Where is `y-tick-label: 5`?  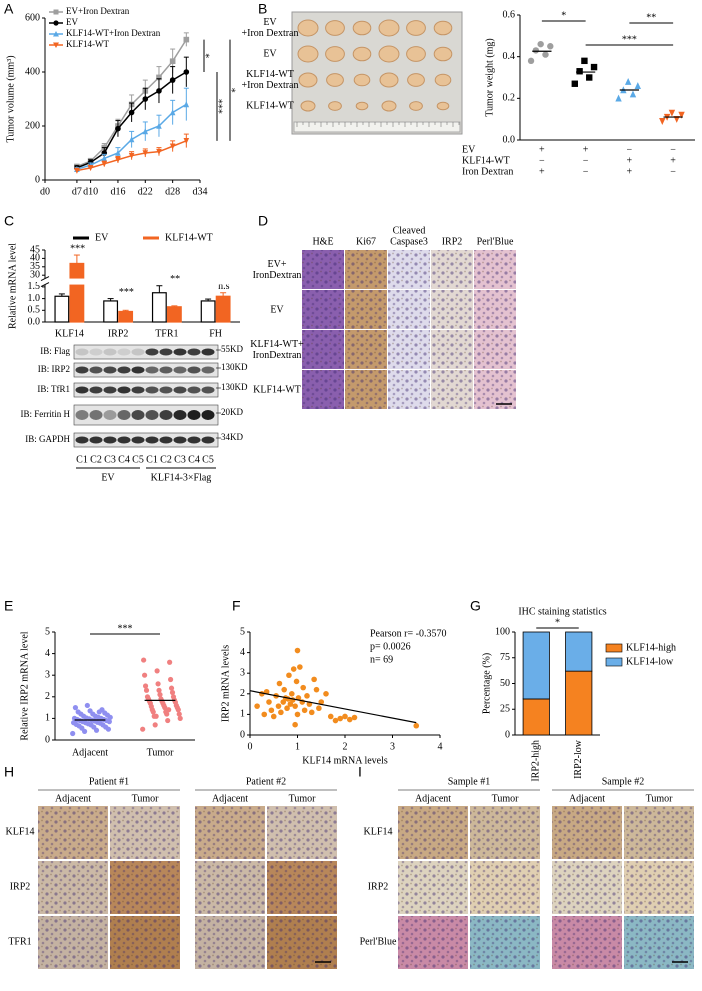 y-tick-label: 5 is located at coordinates (47, 631).